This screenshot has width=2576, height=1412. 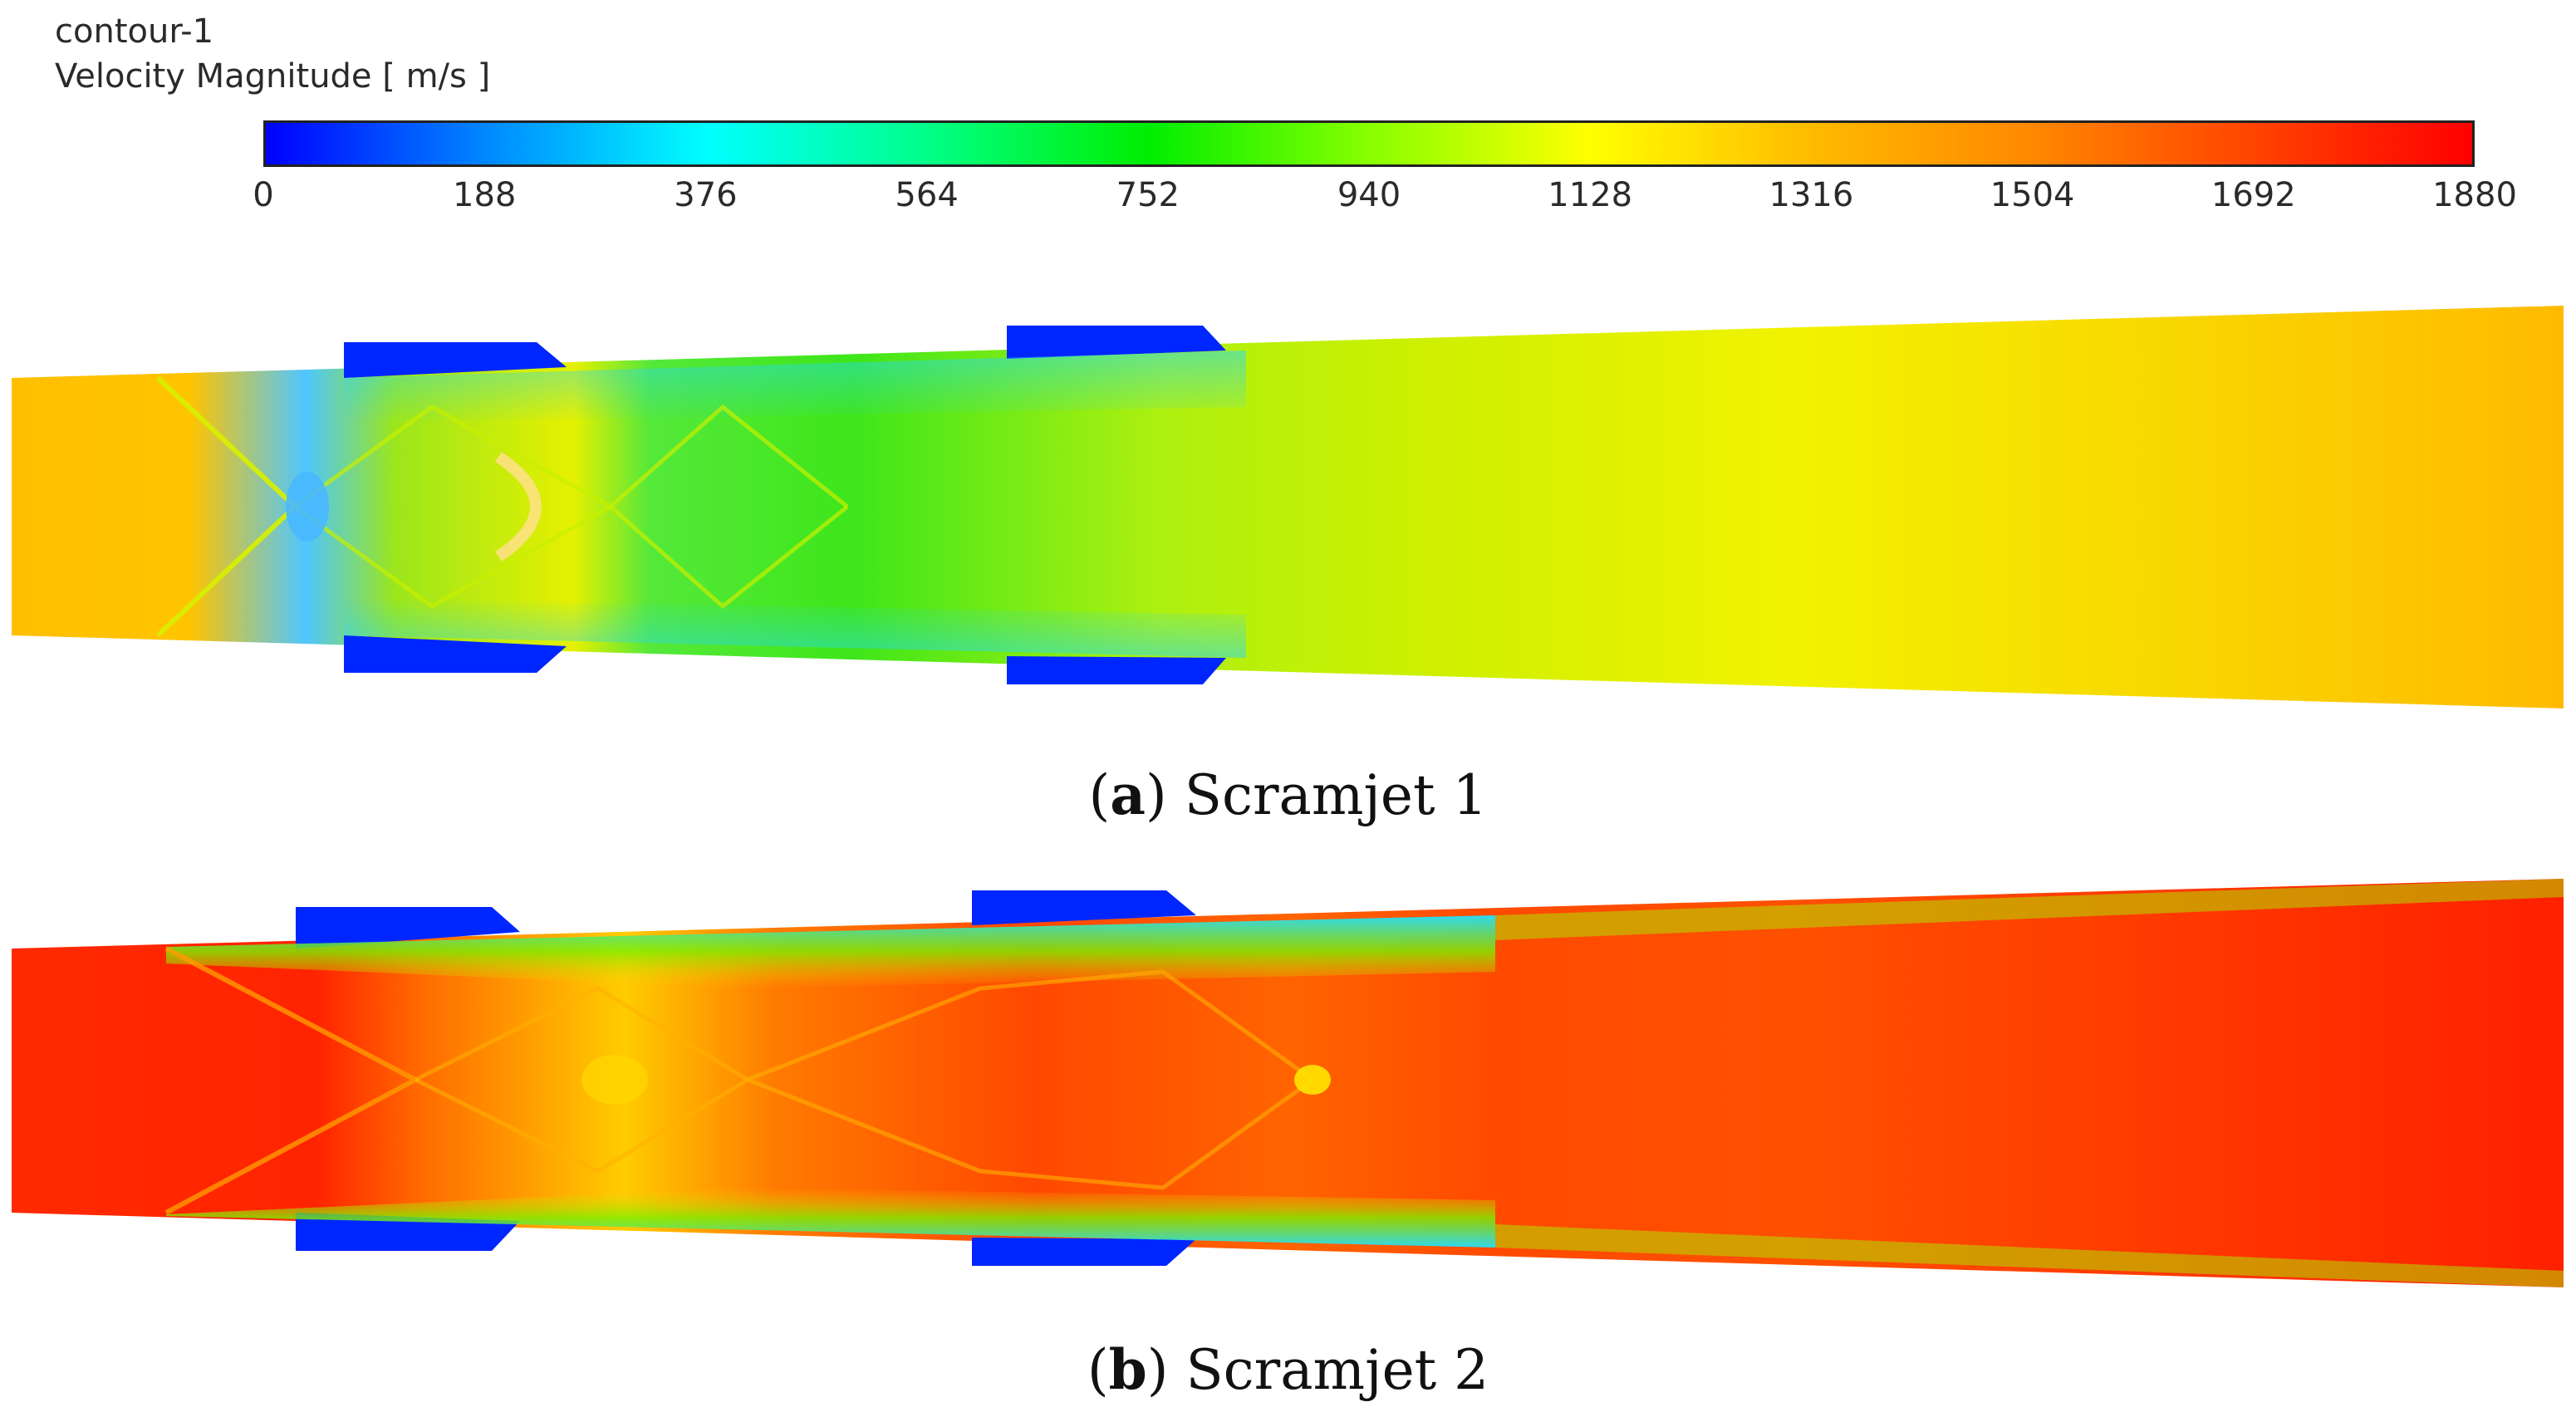 I want to click on colorbar-tick-label: 376, so click(x=706, y=195).